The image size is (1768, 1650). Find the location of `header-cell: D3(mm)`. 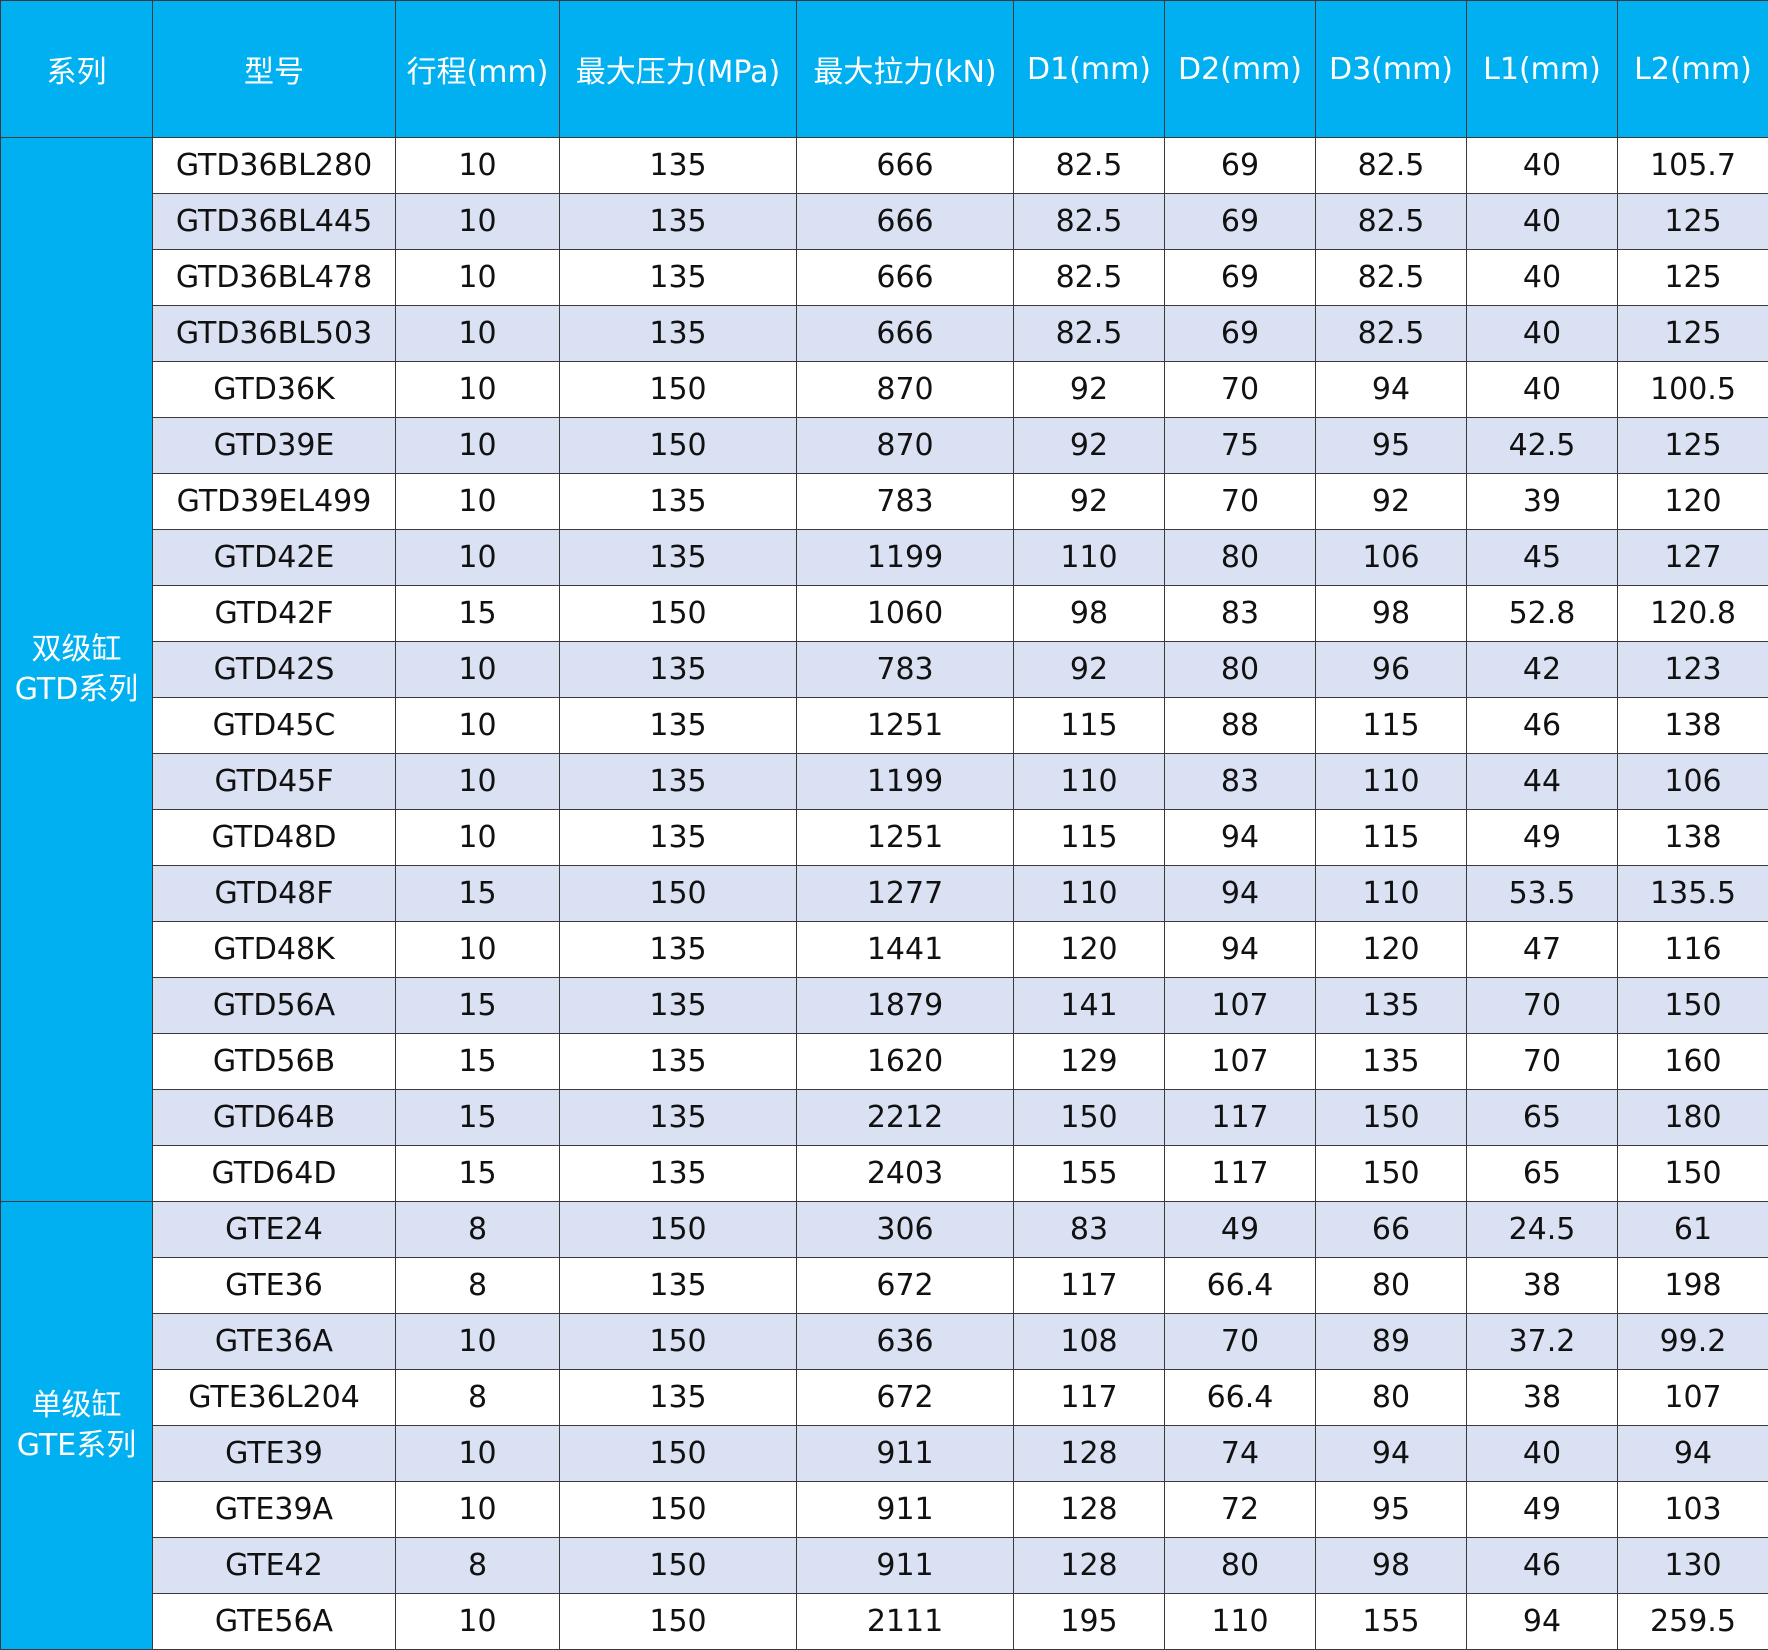

header-cell: D3(mm) is located at coordinates (1391, 69).